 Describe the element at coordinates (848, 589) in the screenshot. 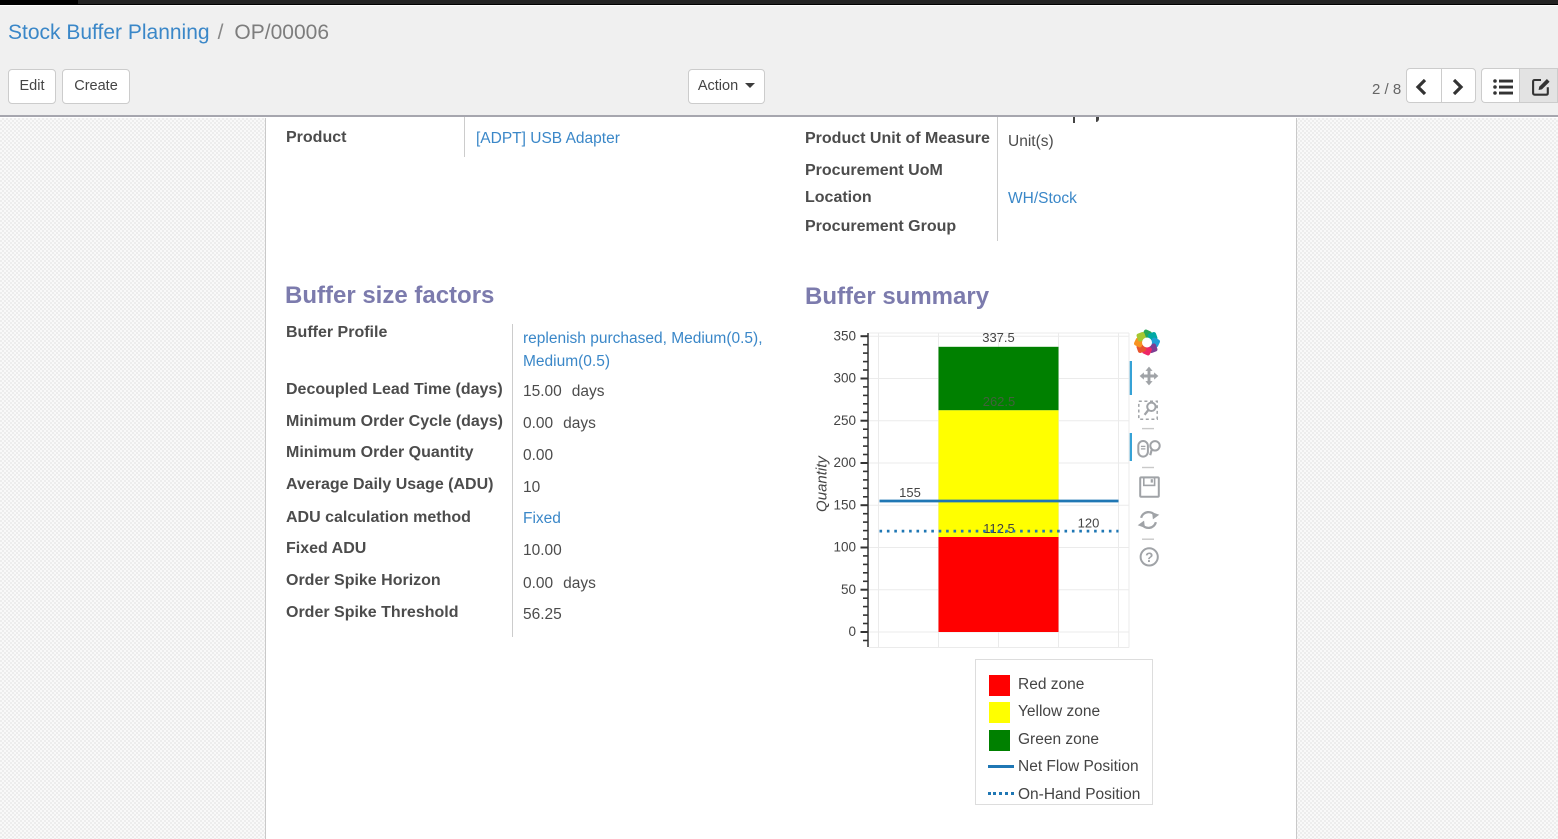

I see `svg-text: 50` at that location.